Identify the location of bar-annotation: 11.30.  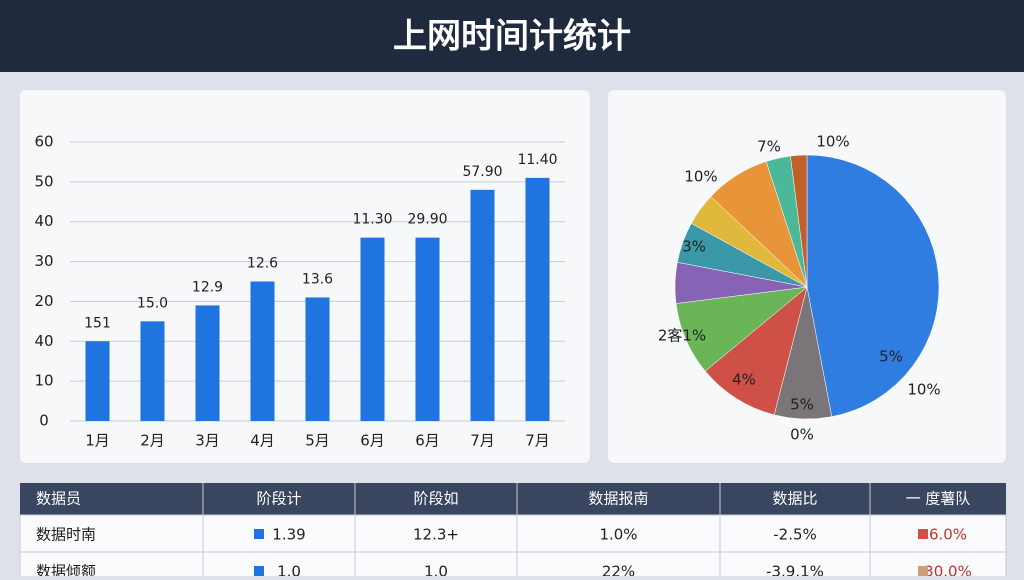
(372, 220).